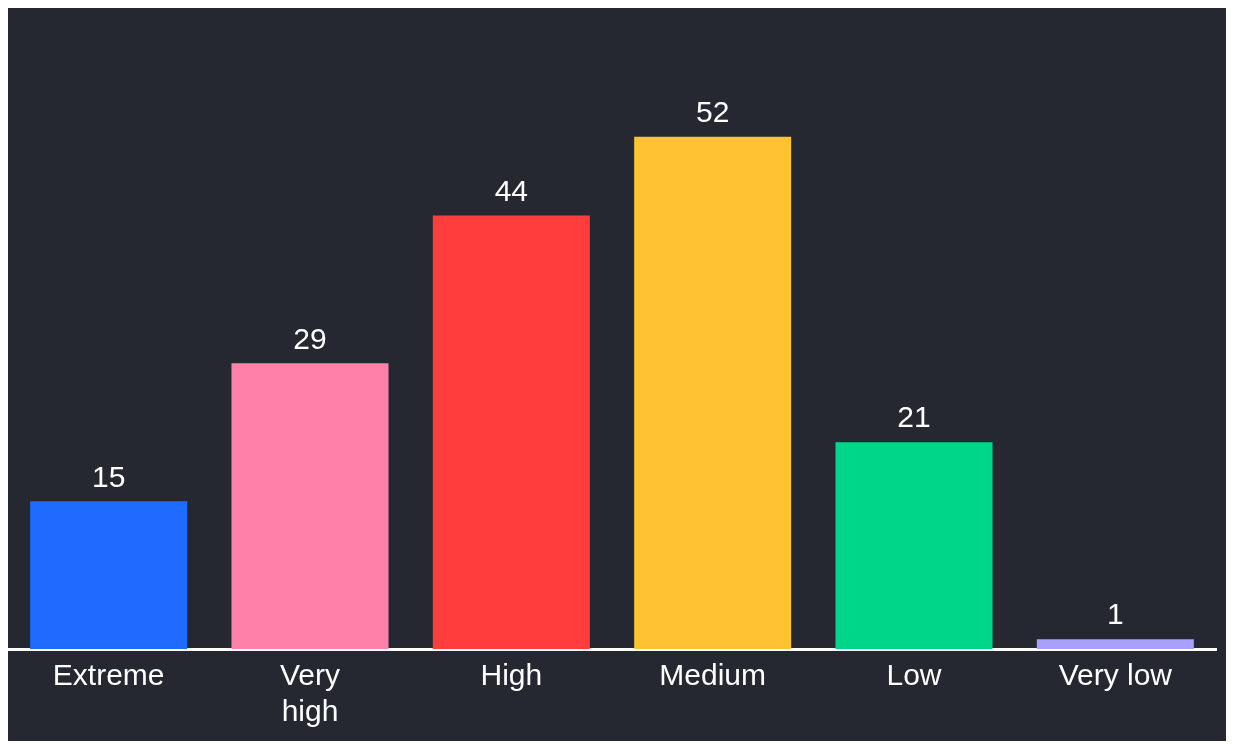 The width and height of the screenshot is (1234, 749). I want to click on x-tick-label: Very low, so click(1115, 675).